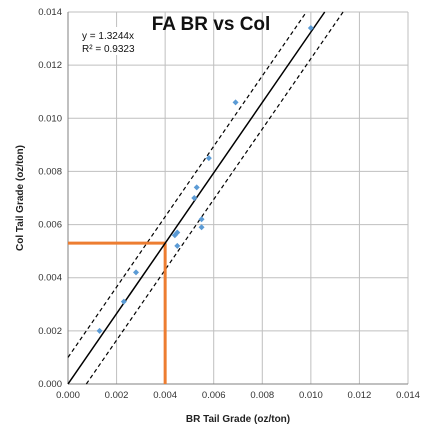 The image size is (427, 430). I want to click on y-tick-label: 0.006, so click(50, 225).